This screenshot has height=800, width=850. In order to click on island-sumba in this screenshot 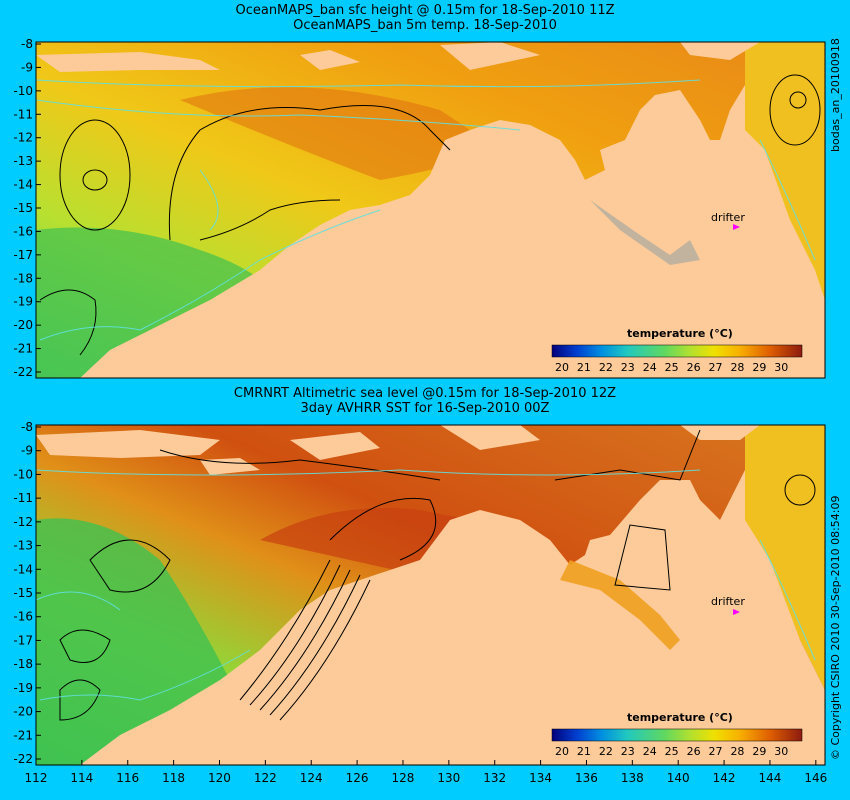, I will do `click(230, 466)`.